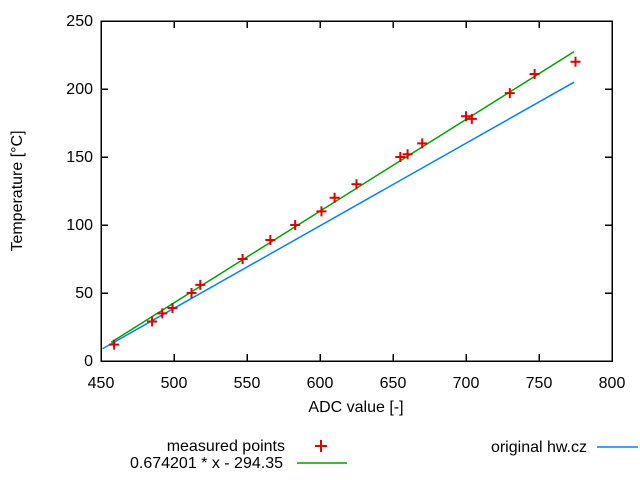  Describe the element at coordinates (320, 383) in the screenshot. I see `x-tick-label: 600` at that location.